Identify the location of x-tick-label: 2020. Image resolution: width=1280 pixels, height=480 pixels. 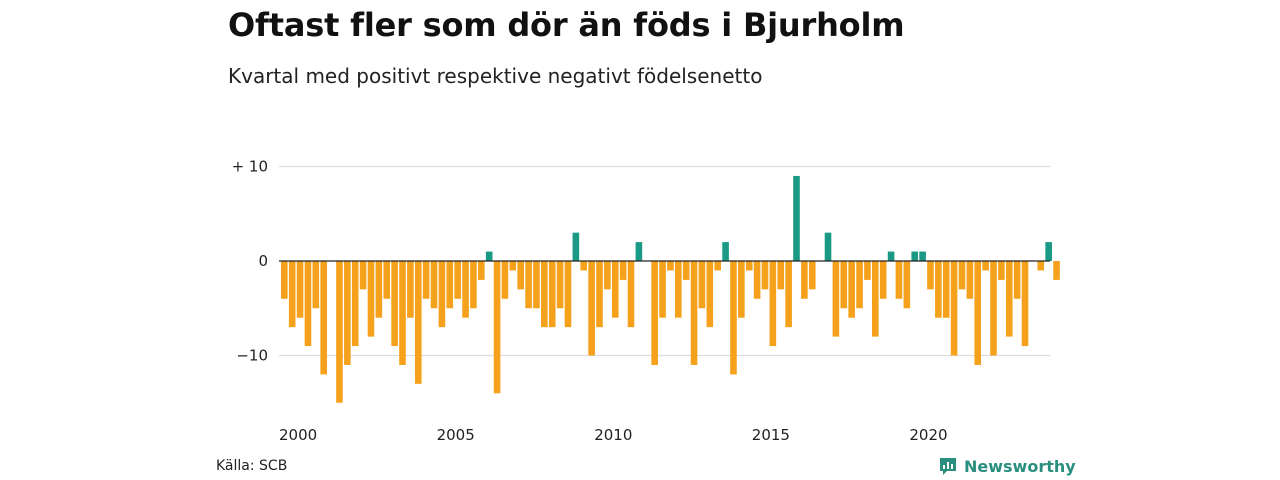
(928, 435).